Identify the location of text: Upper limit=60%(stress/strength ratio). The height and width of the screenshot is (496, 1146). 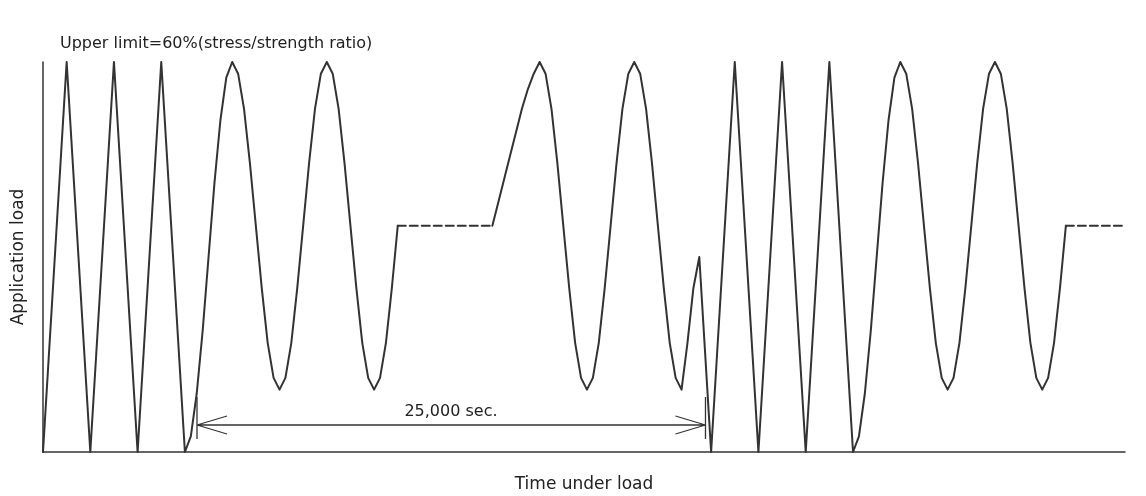
(216, 42).